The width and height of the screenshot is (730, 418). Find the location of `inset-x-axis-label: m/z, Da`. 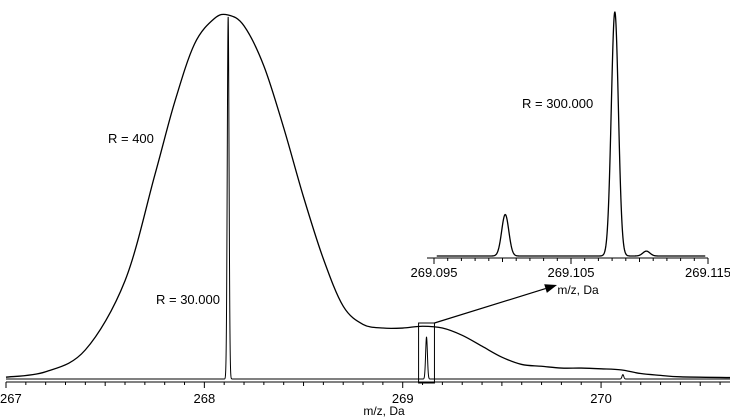

inset-x-axis-label: m/z, Da is located at coordinates (578, 290).